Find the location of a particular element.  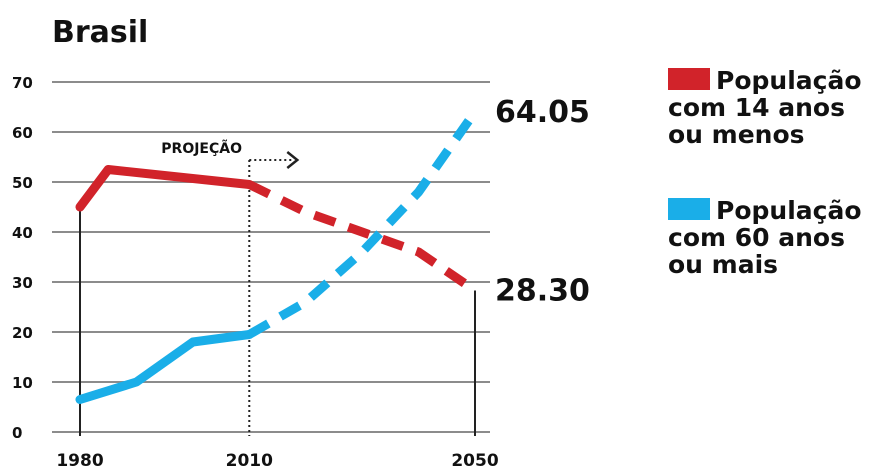

series-1-projected-line is located at coordinates (363, 224).